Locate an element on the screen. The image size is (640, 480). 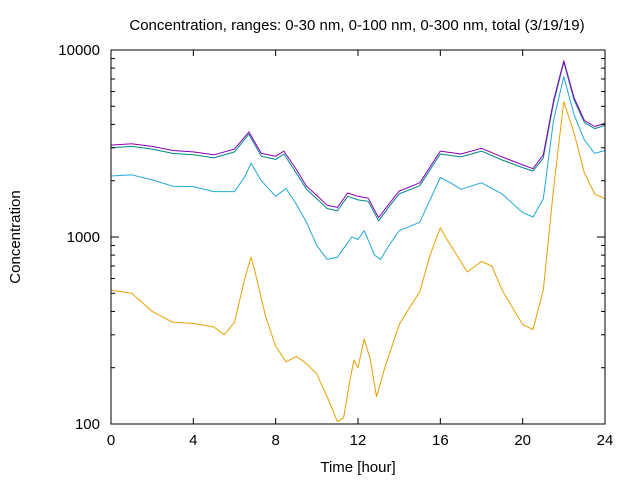
y-tick-label: 10000 is located at coordinates (79, 50).